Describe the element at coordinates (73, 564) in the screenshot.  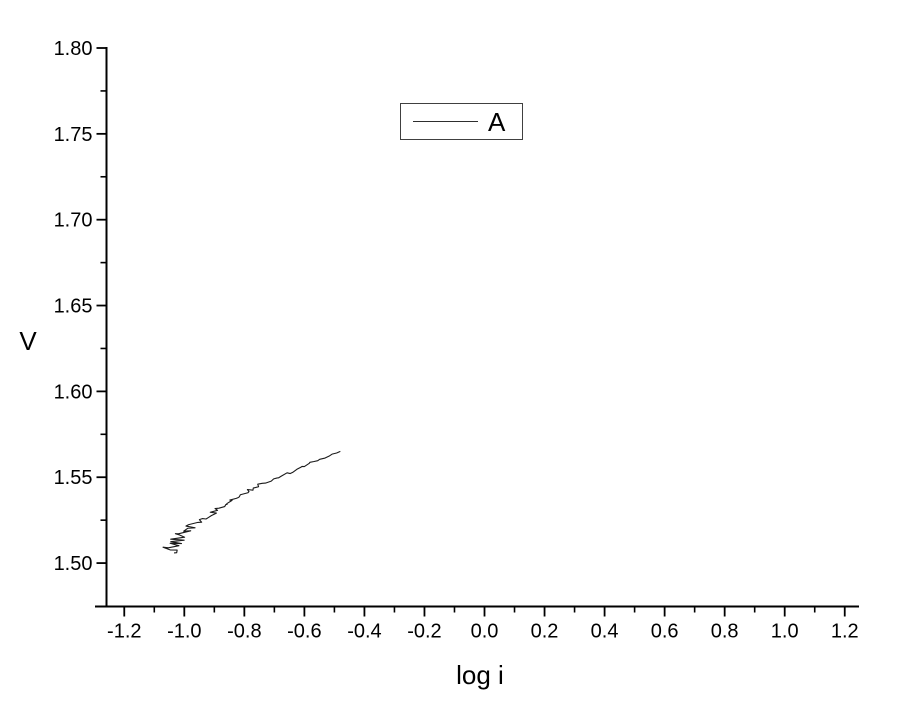
I see `y-tick-label: 1.50` at that location.